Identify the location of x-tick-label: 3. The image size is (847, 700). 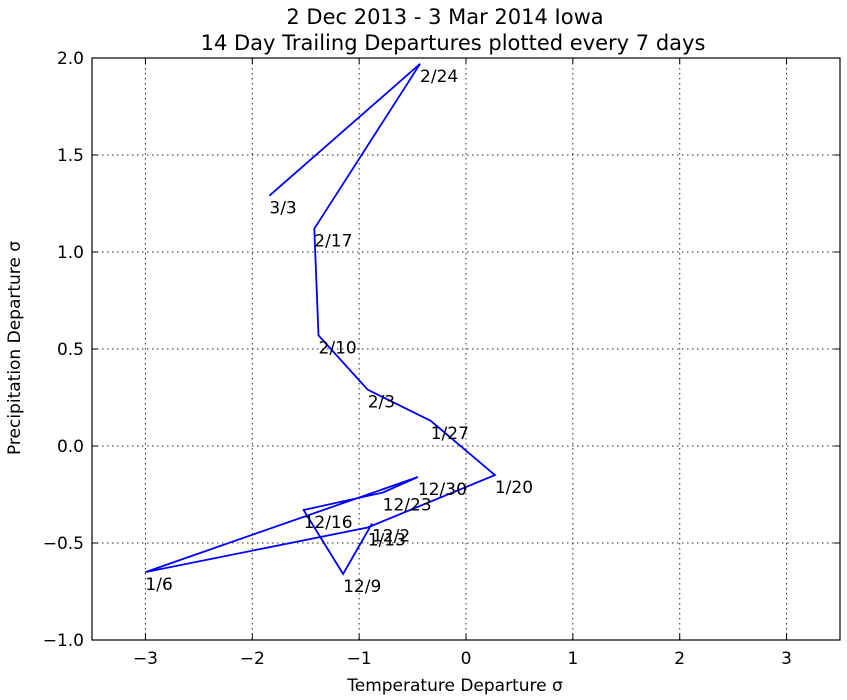
(786, 659).